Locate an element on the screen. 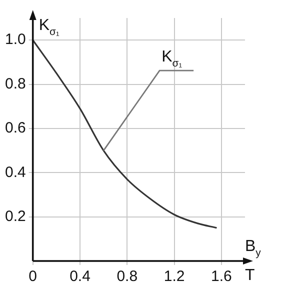  x-tick-label: 1.6 is located at coordinates (221, 277).